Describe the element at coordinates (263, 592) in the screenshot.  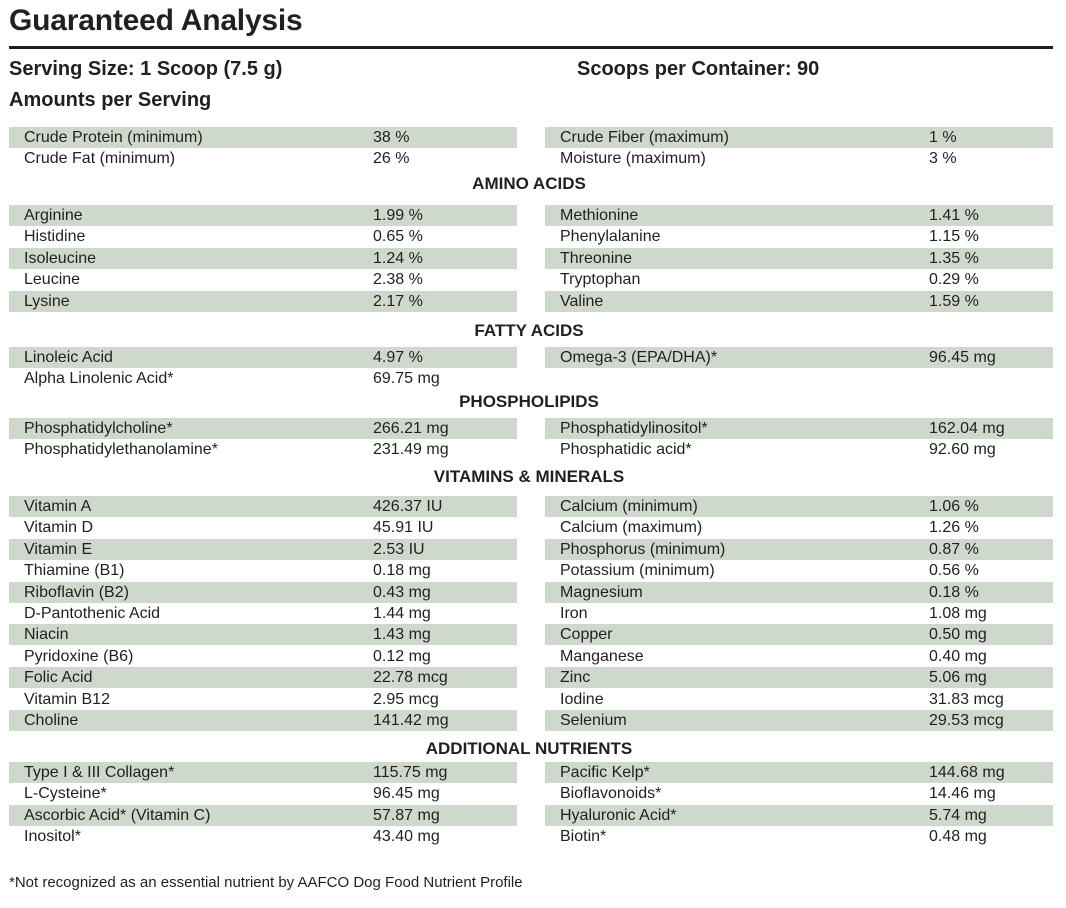
I see `nutrient-row-riboflavin-b2: Riboflavin (B2) 0.43 mg` at that location.